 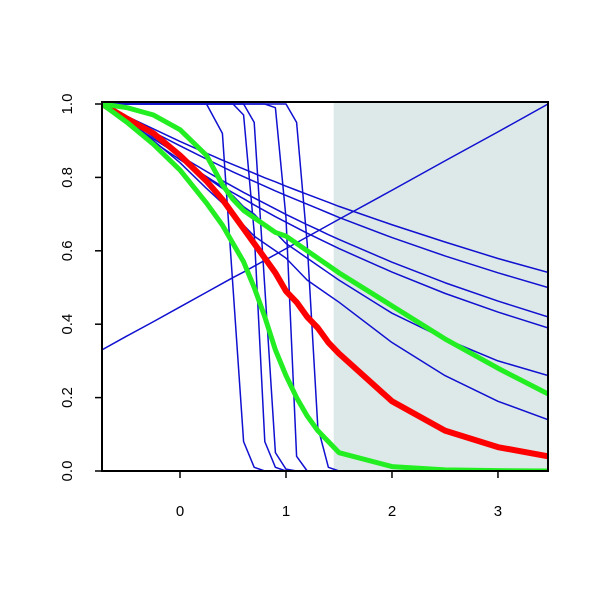 What do you see at coordinates (67, 177) in the screenshot?
I see `y-tick-label: 0.8` at bounding box center [67, 177].